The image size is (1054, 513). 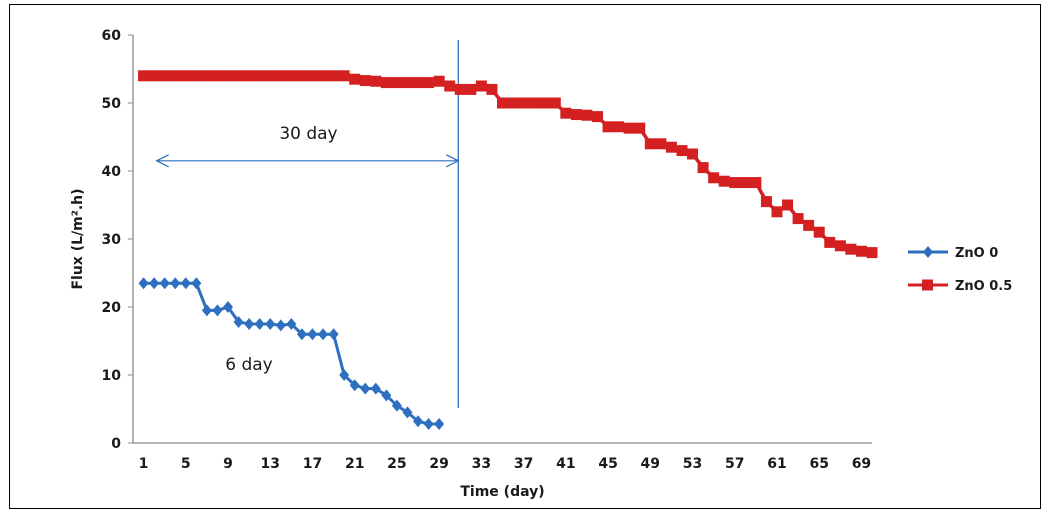 What do you see at coordinates (308, 134) in the screenshot?
I see `annotation-30-day: 30 day` at bounding box center [308, 134].